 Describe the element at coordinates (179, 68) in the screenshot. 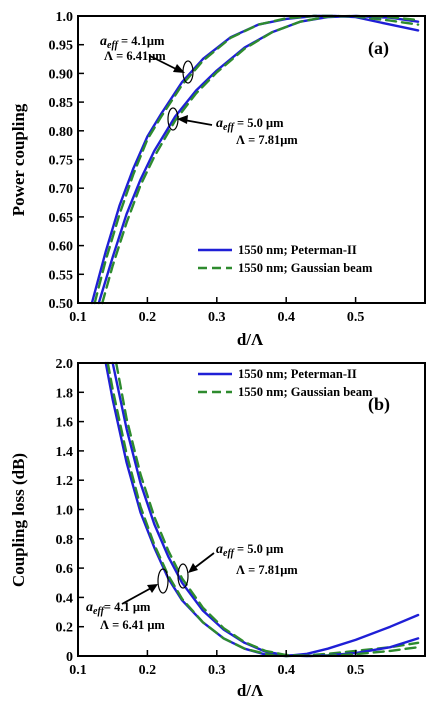

I see `panel-a-ann1-arrowhead` at that location.